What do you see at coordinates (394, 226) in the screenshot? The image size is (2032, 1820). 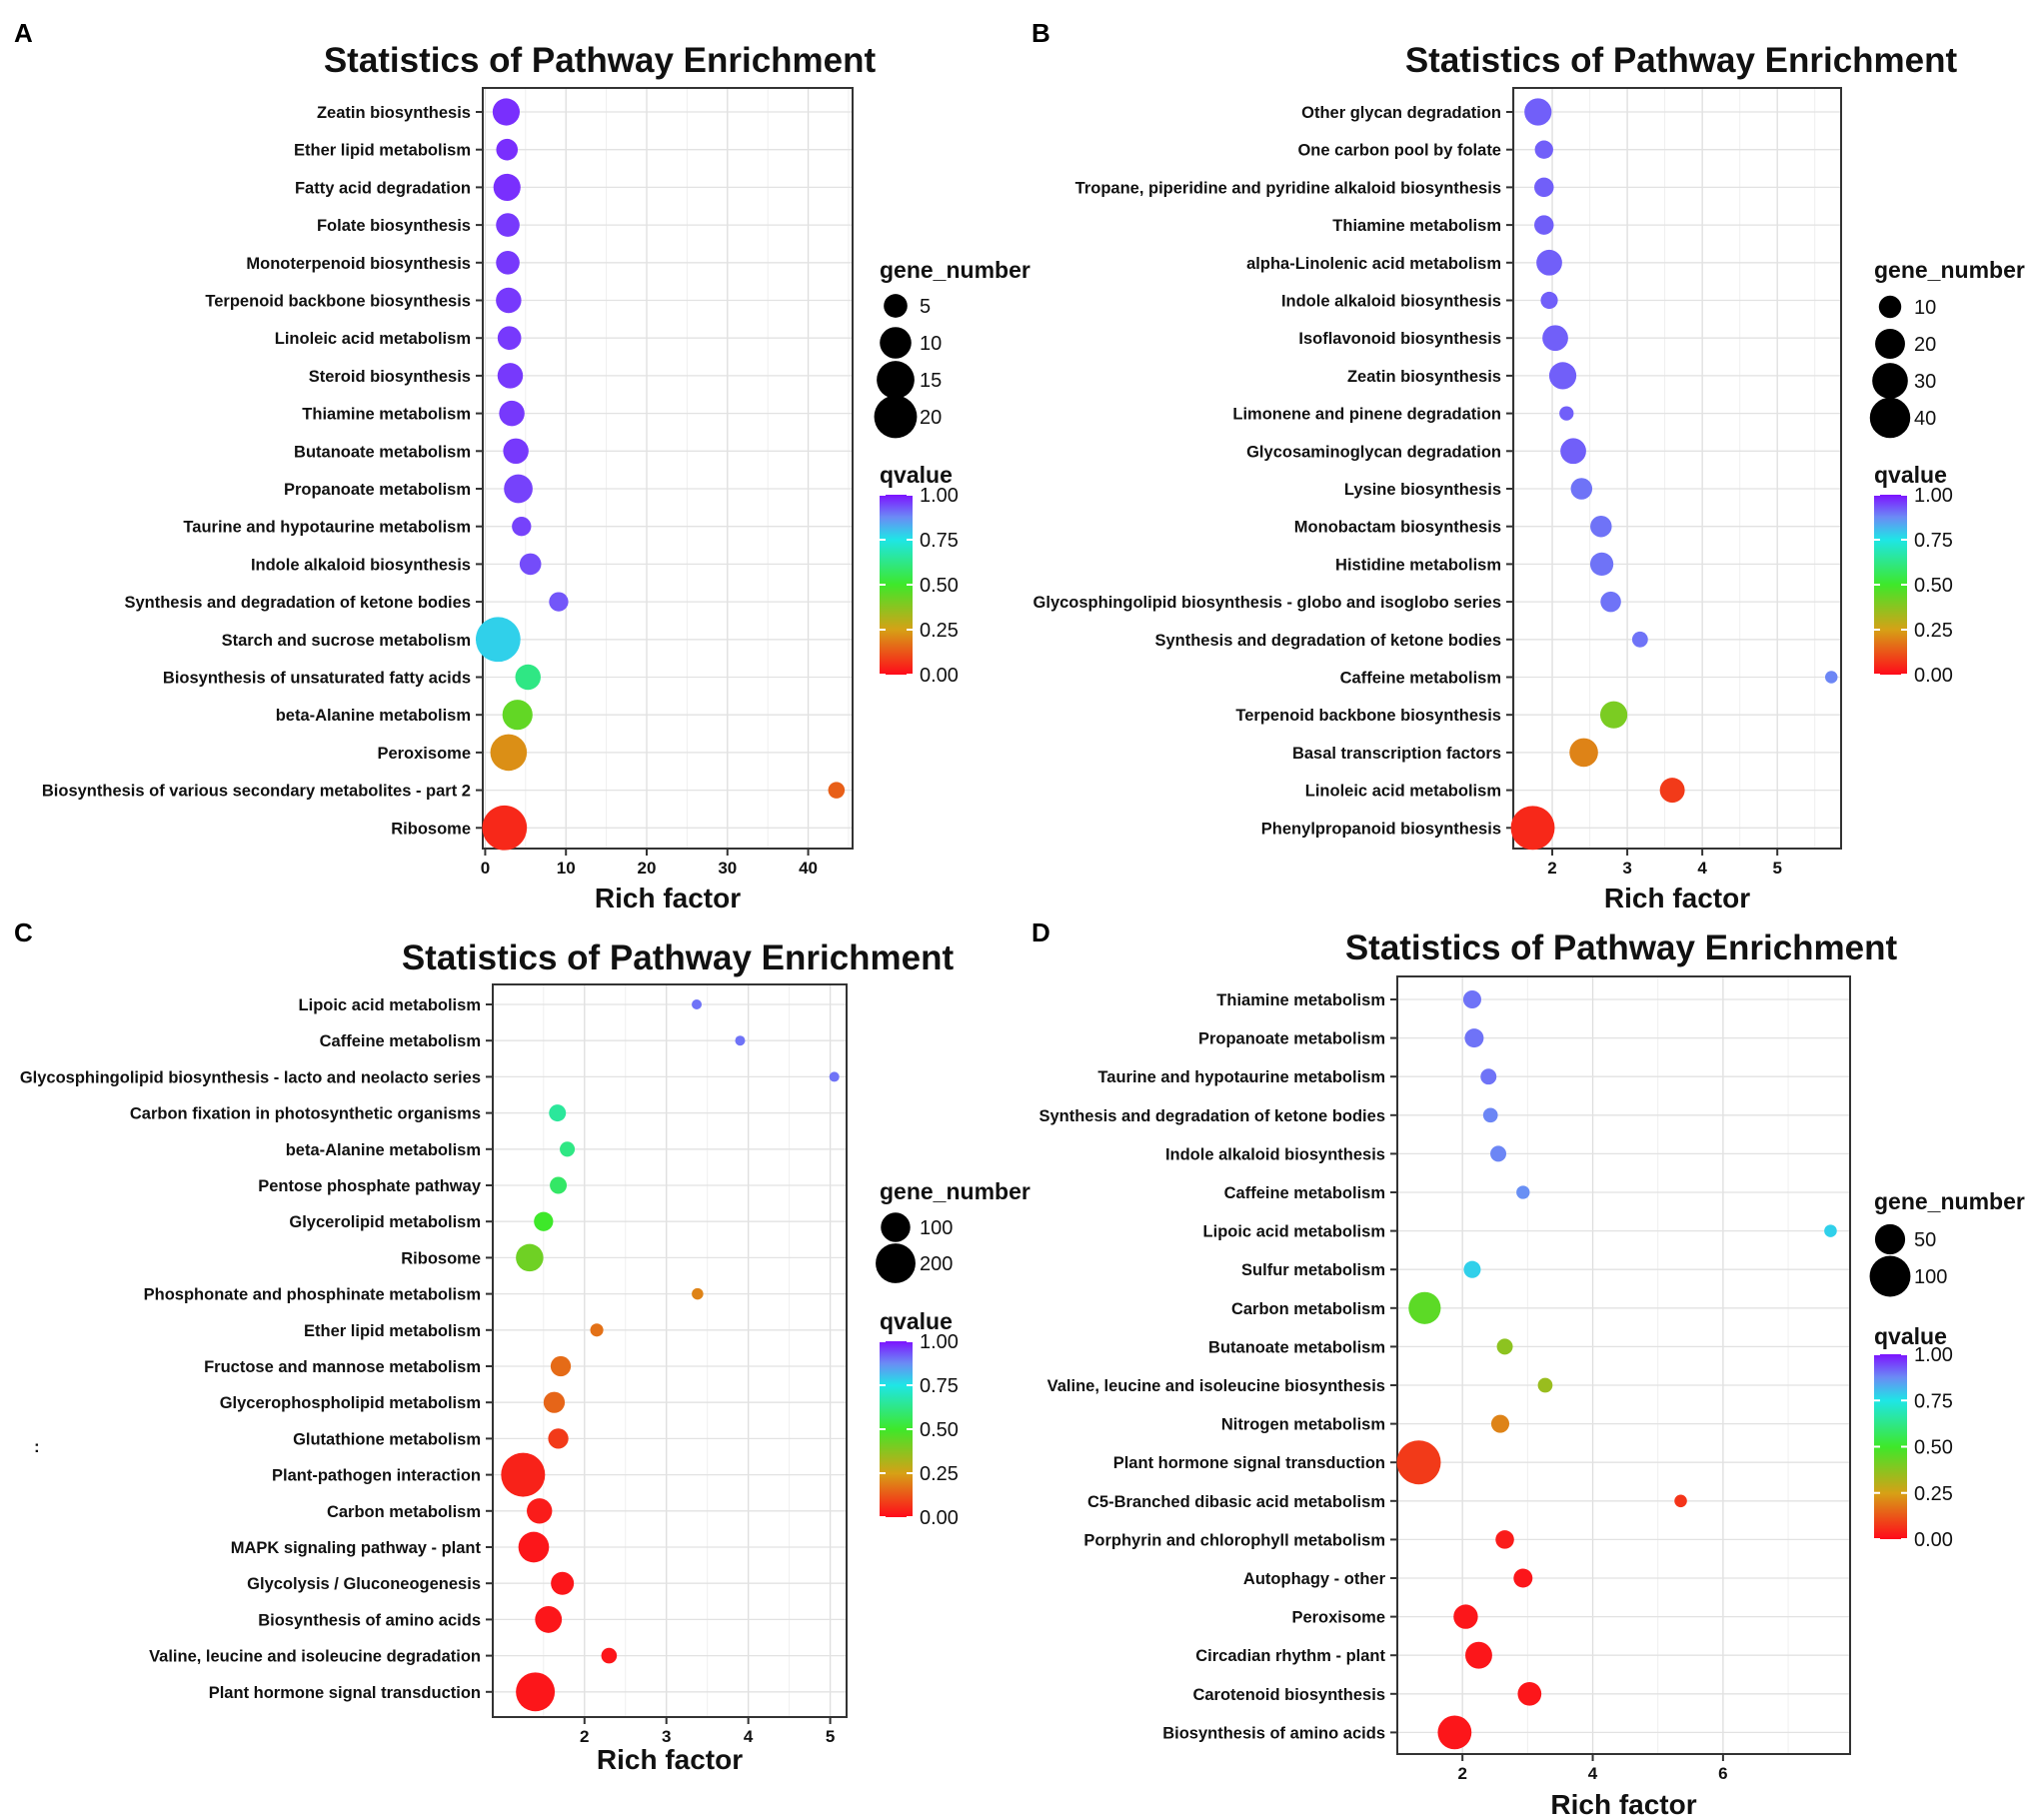 I see `category-label: Folate biosynthesis` at bounding box center [394, 226].